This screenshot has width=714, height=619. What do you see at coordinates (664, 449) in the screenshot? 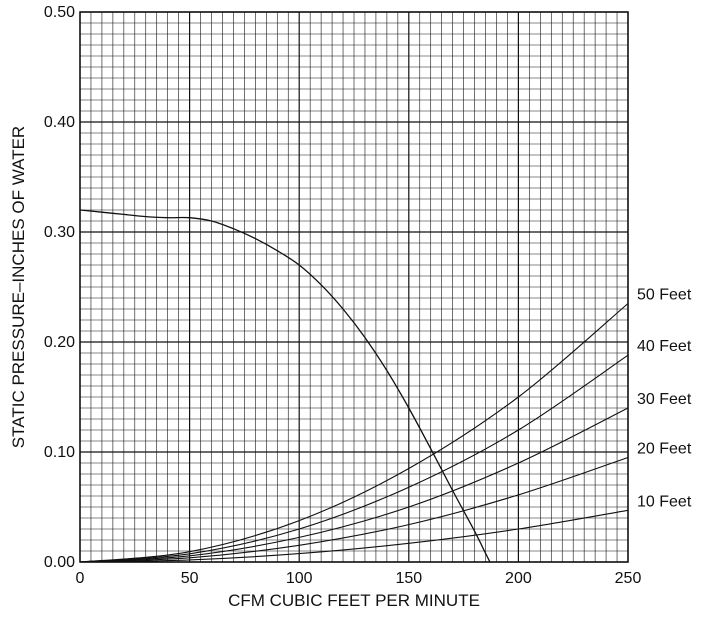
I see `series-label: 20 Feet` at bounding box center [664, 449].